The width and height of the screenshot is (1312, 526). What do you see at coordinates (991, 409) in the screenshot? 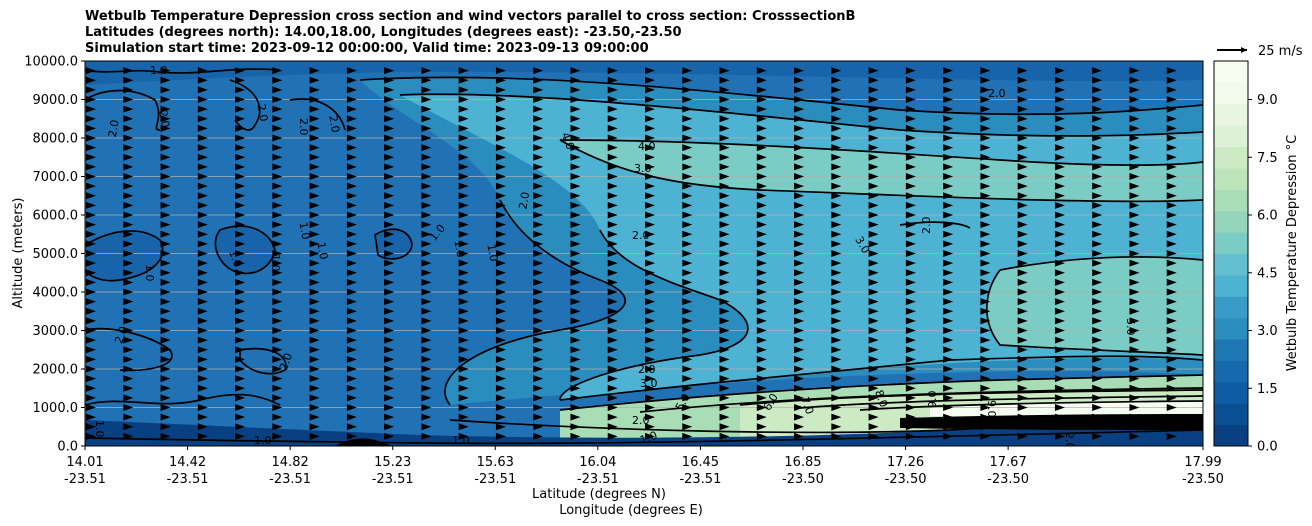
I see `contour-label: 9.0` at bounding box center [991, 409].